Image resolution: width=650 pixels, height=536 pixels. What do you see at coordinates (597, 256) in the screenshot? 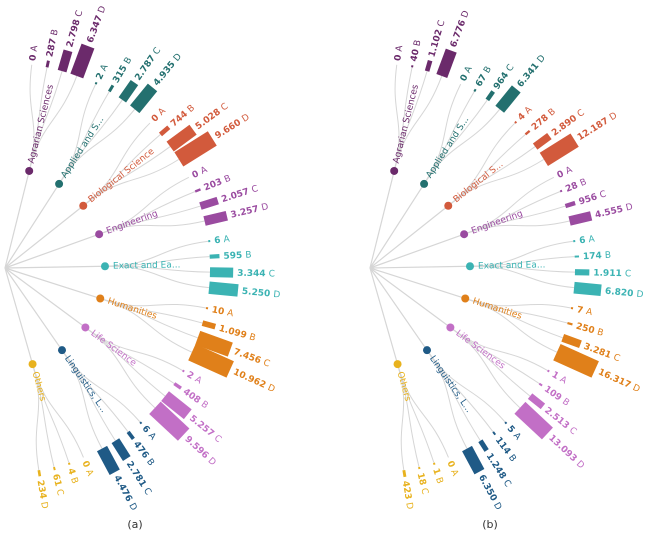
I see `value-label: 174 B` at bounding box center [597, 256].